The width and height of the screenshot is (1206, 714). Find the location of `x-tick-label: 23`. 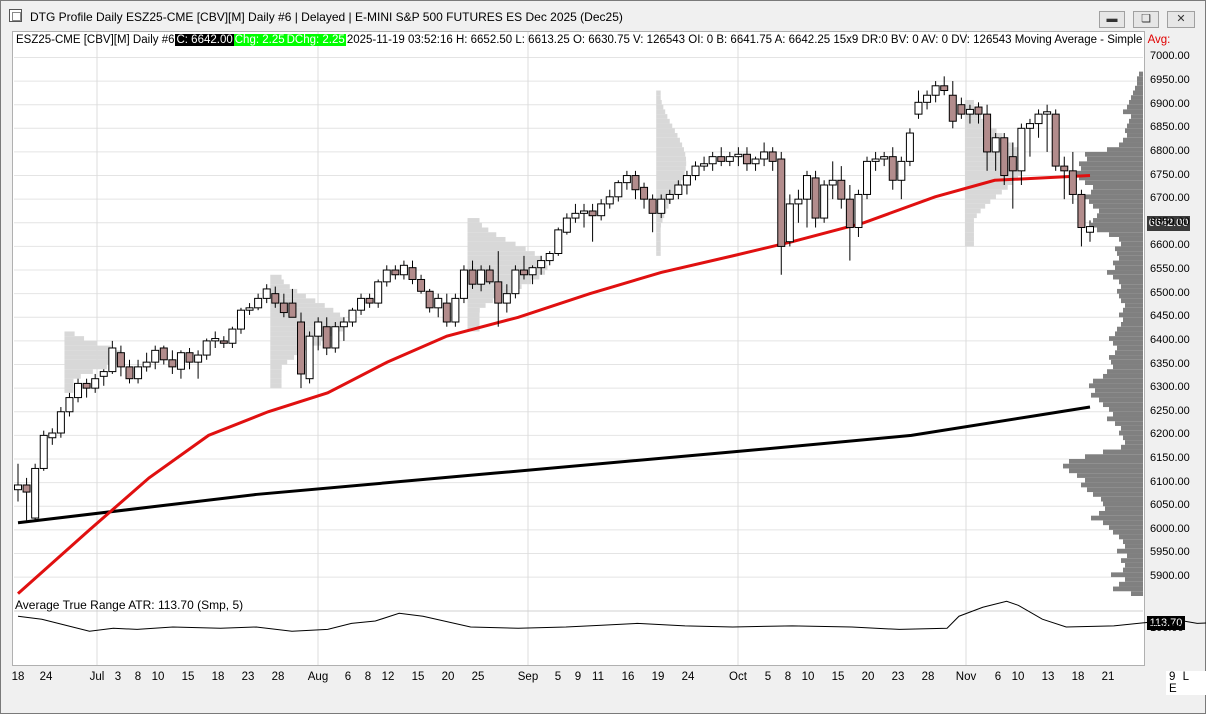

x-tick-label: 23 is located at coordinates (248, 677).